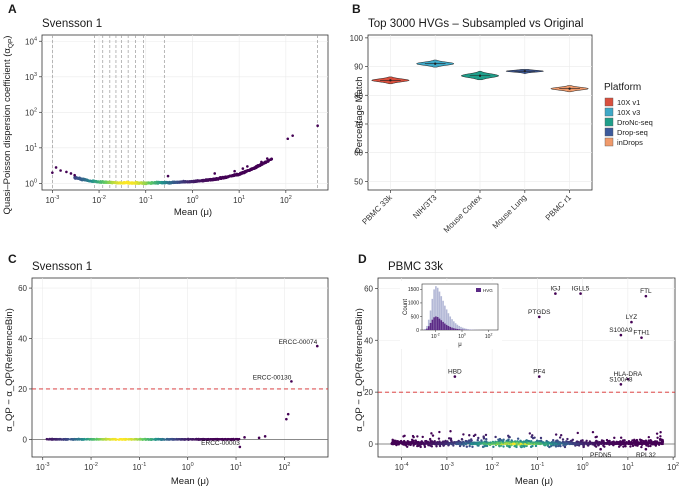 The height and width of the screenshot is (490, 685). What do you see at coordinates (35, 39) in the screenshot?
I see `y-tick-exponent: 4` at bounding box center [35, 39].